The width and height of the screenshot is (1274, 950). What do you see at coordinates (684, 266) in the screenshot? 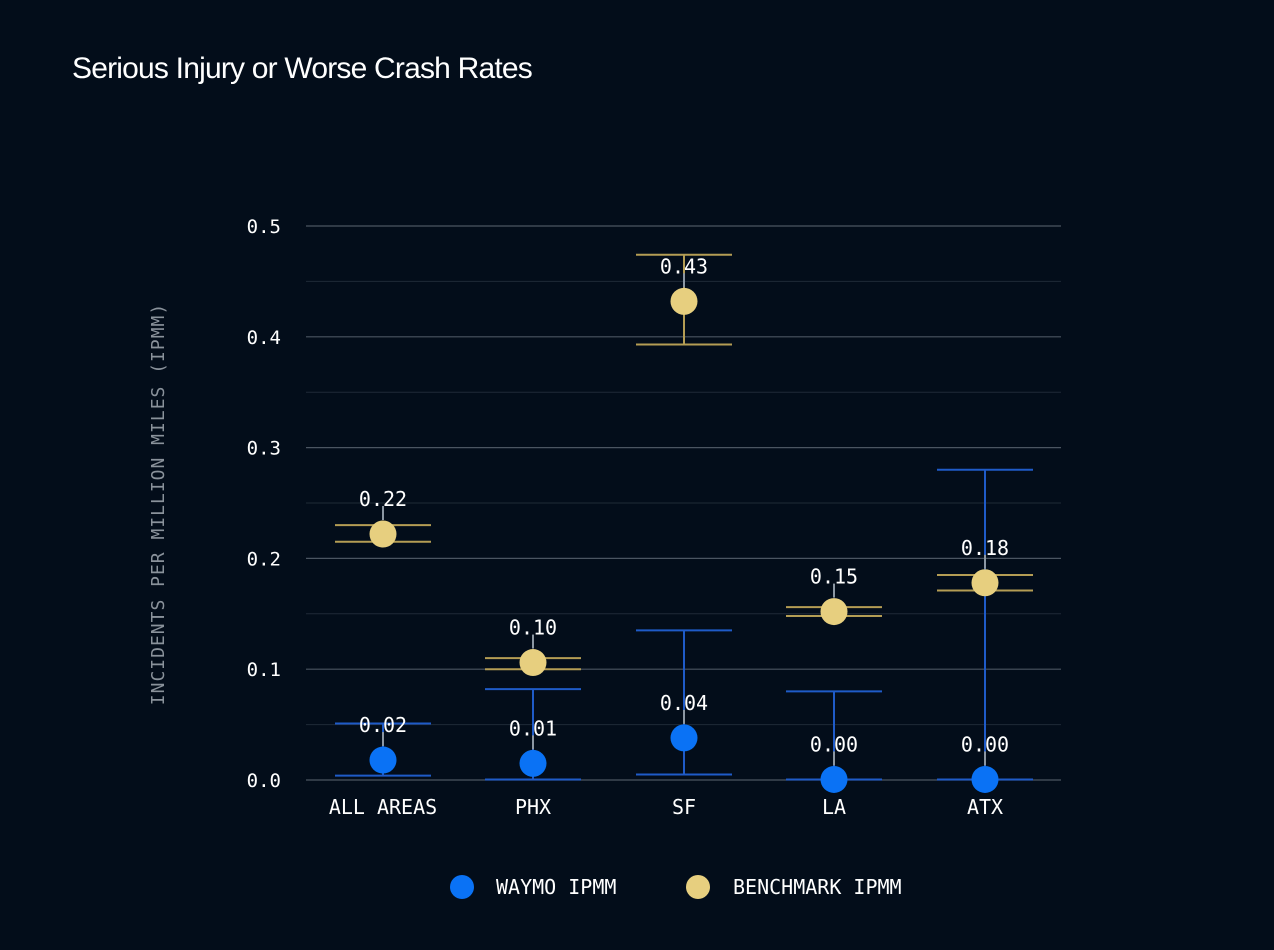
I see `benchmark-value-label: 0.43` at bounding box center [684, 266].